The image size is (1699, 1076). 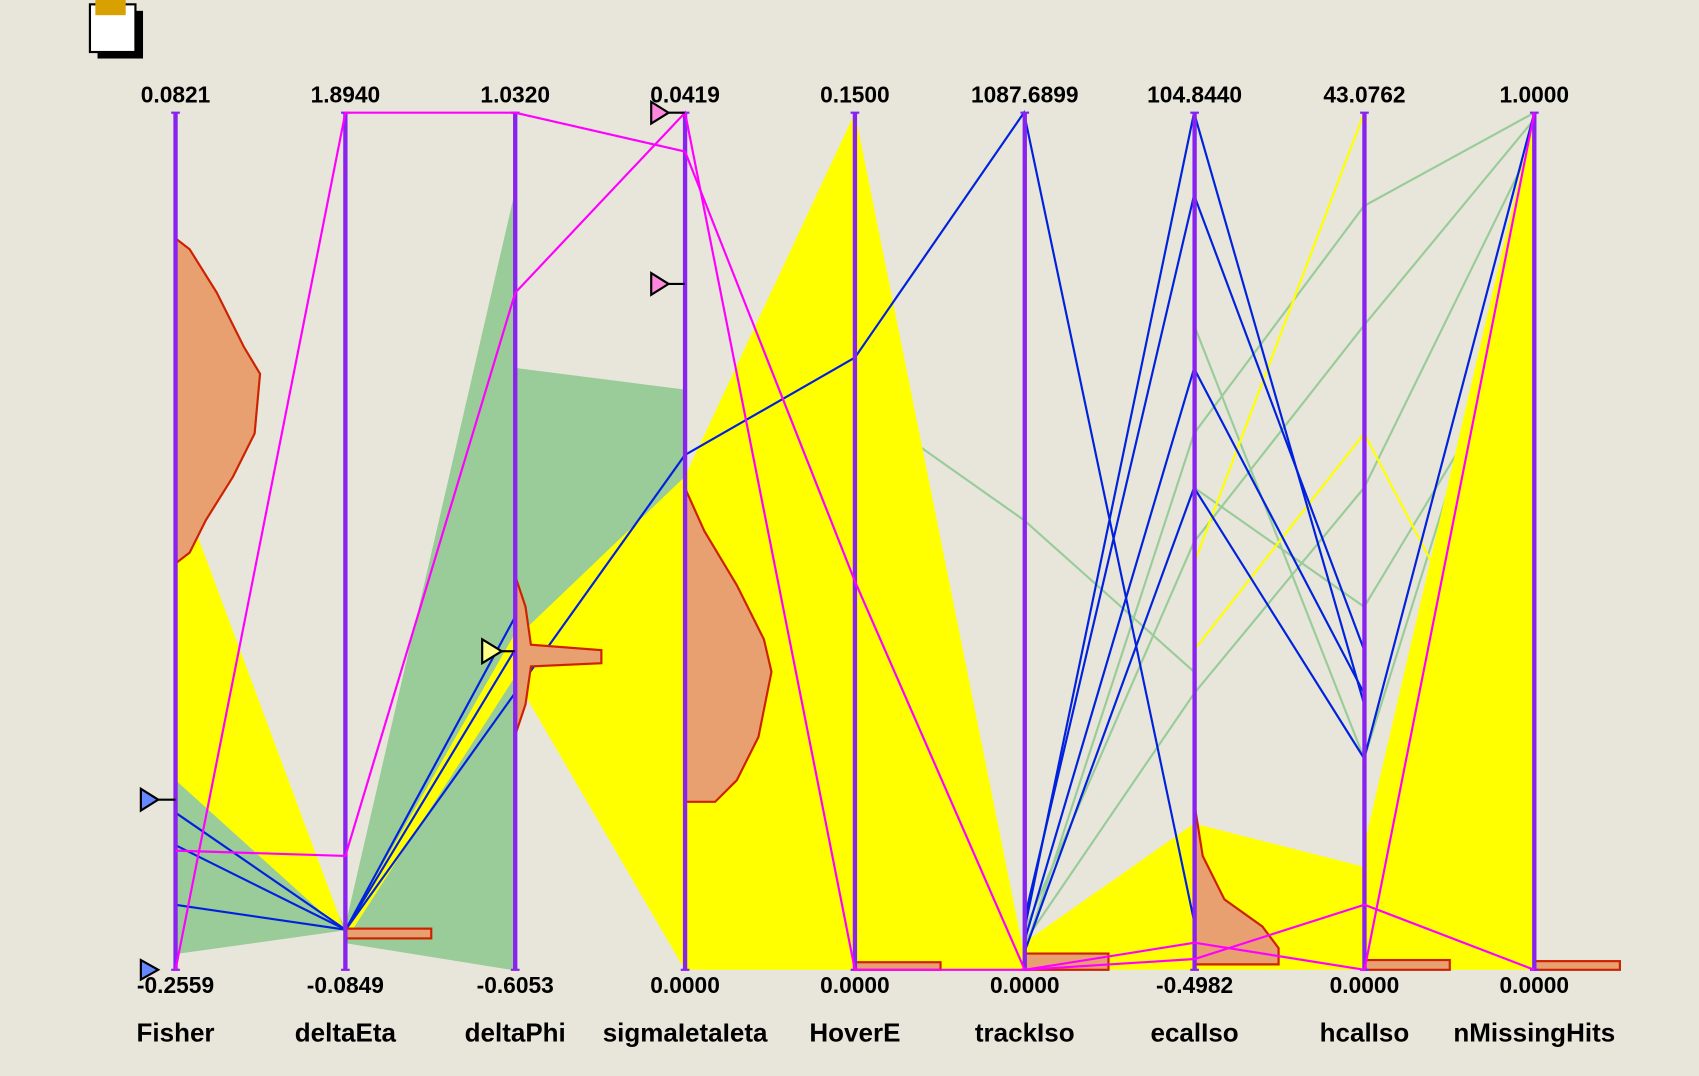 I want to click on axis-label: ecalIso, so click(x=1195, y=1033).